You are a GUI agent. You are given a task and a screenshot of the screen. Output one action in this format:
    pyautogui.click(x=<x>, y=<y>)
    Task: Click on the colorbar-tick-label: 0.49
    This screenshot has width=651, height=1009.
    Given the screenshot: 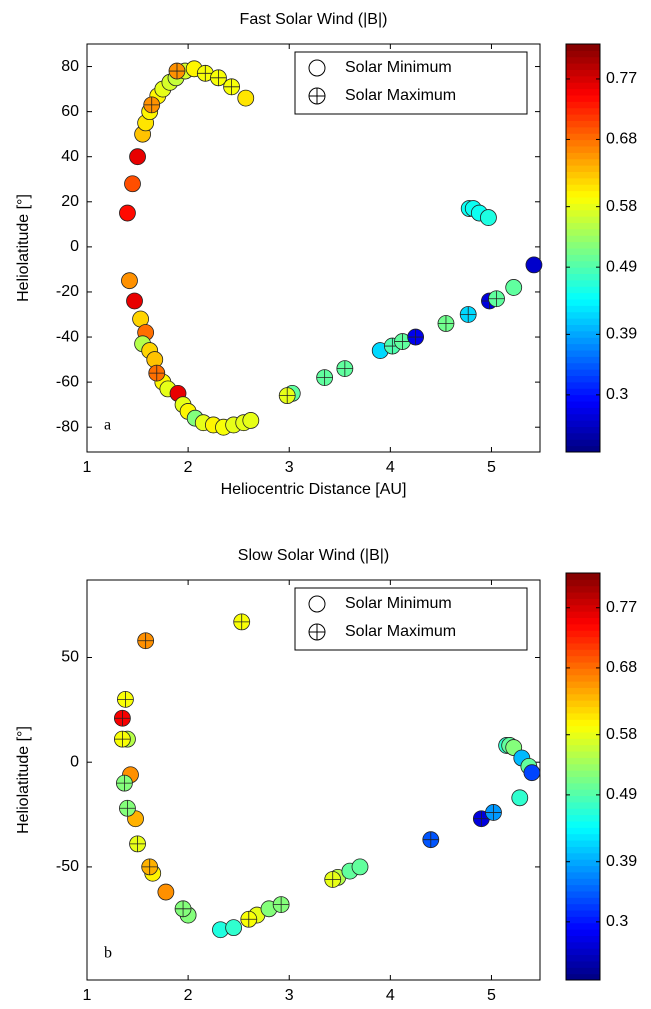 What is the action you would take?
    pyautogui.click(x=621, y=266)
    